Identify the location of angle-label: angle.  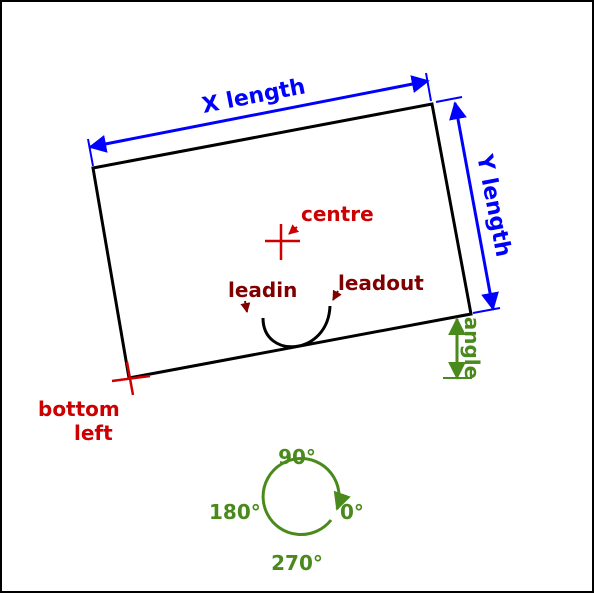
(472, 348).